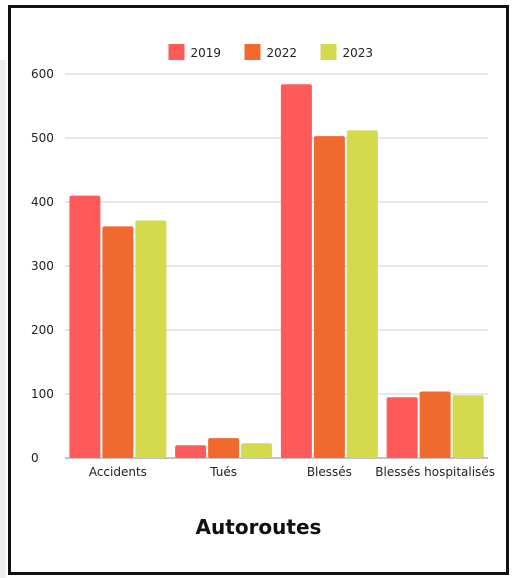 Image resolution: width=513 pixels, height=578 pixels. I want to click on x-tick-label: Accidents, so click(118, 472).